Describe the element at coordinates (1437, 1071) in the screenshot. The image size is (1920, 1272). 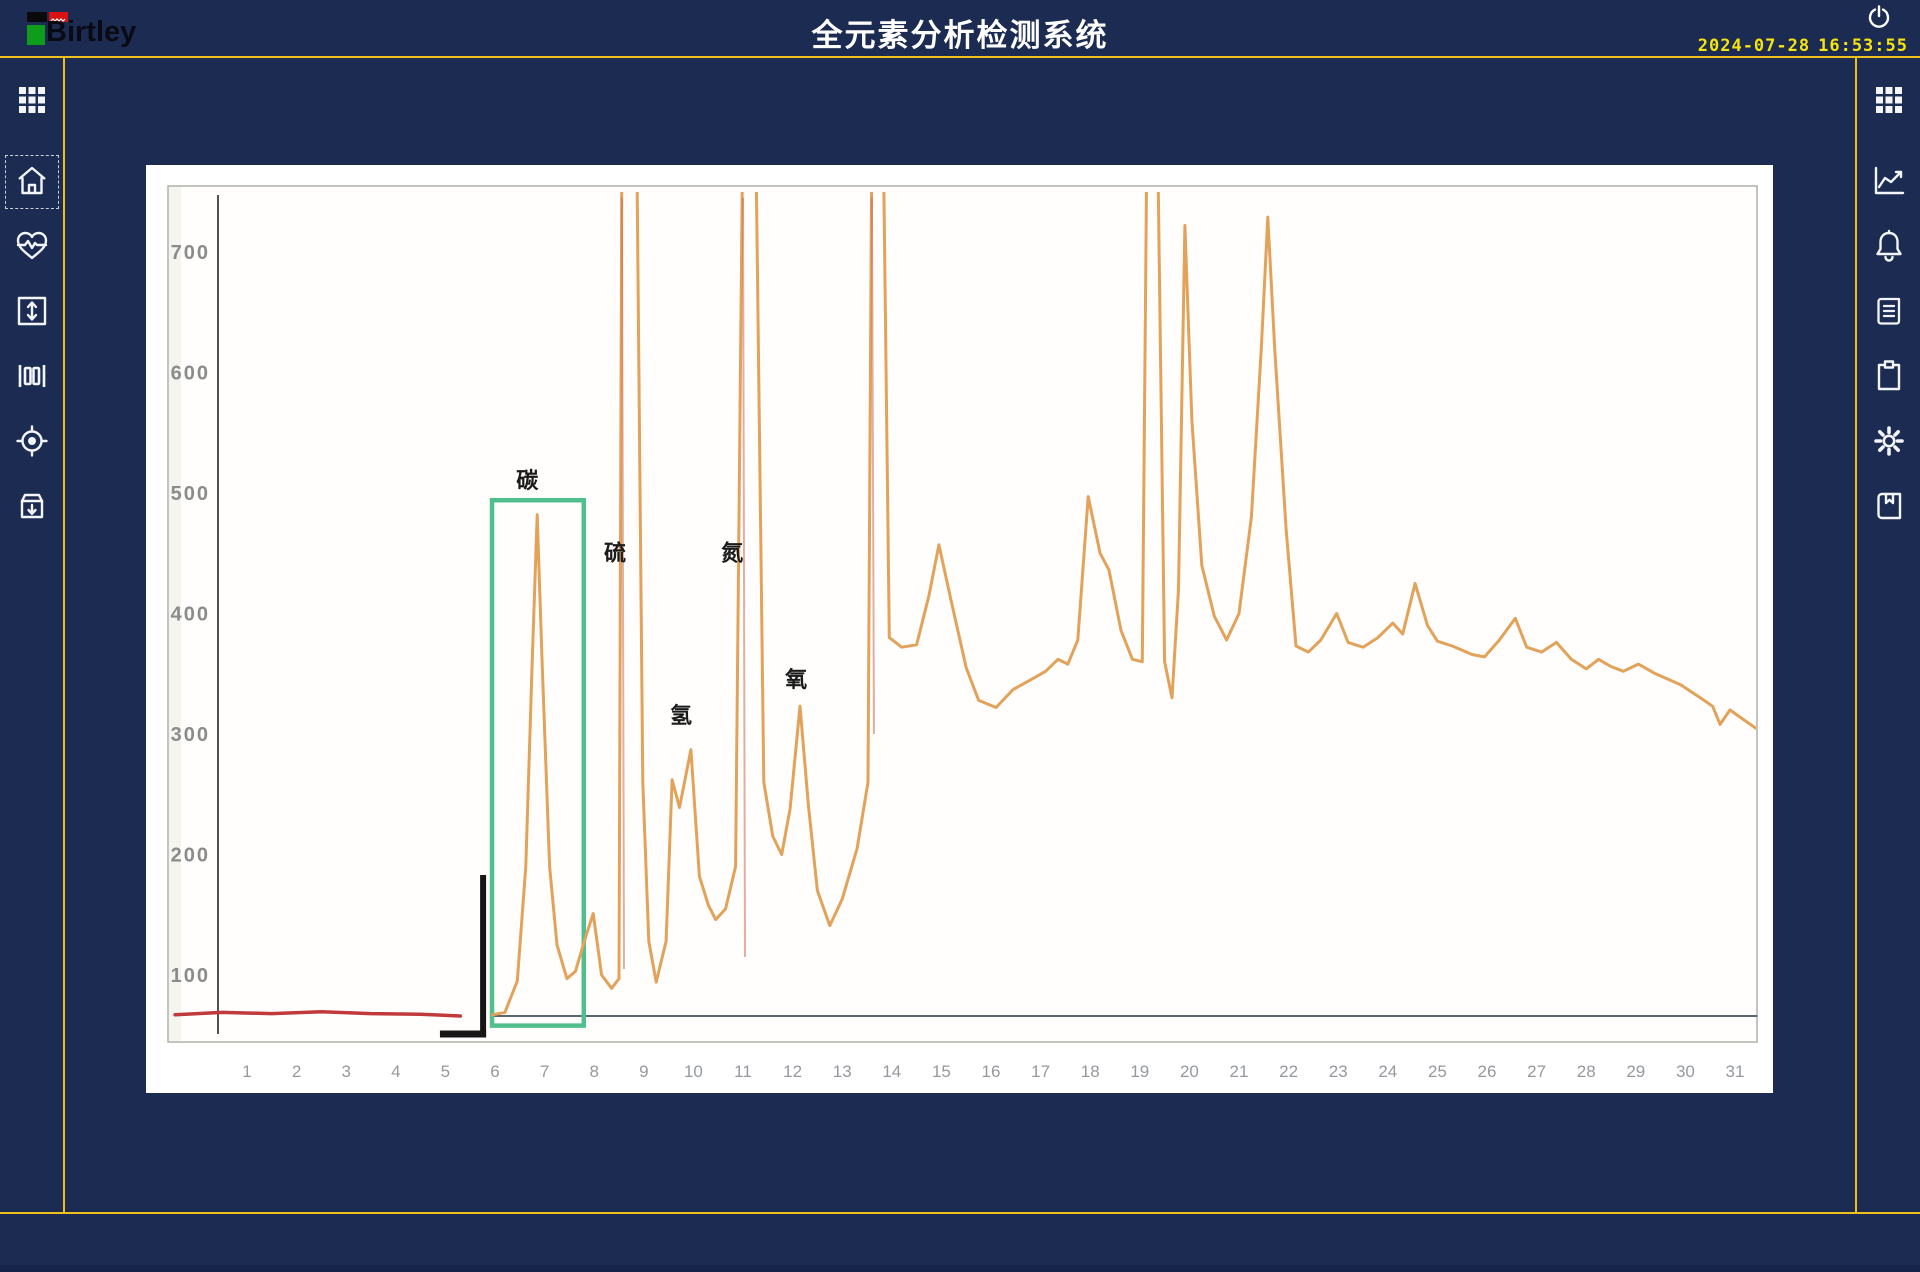
I see `x-tick-label: 25` at that location.